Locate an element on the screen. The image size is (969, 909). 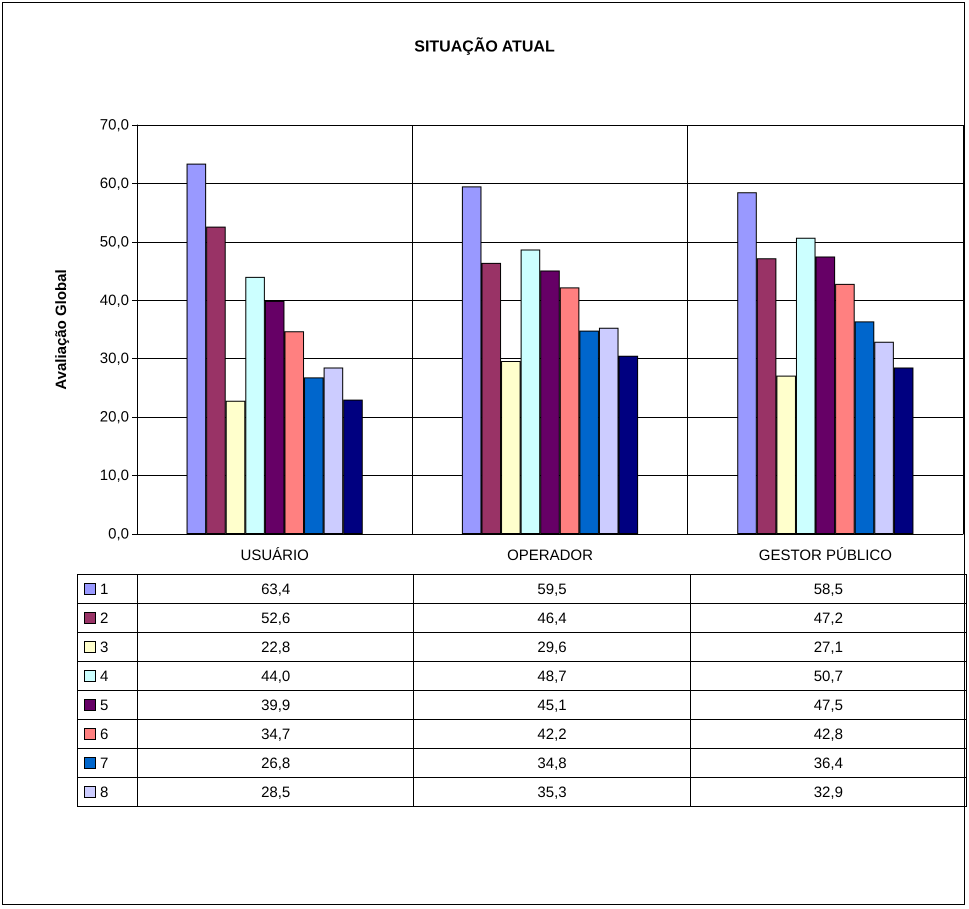
legend-label: 7 is located at coordinates (108, 763).